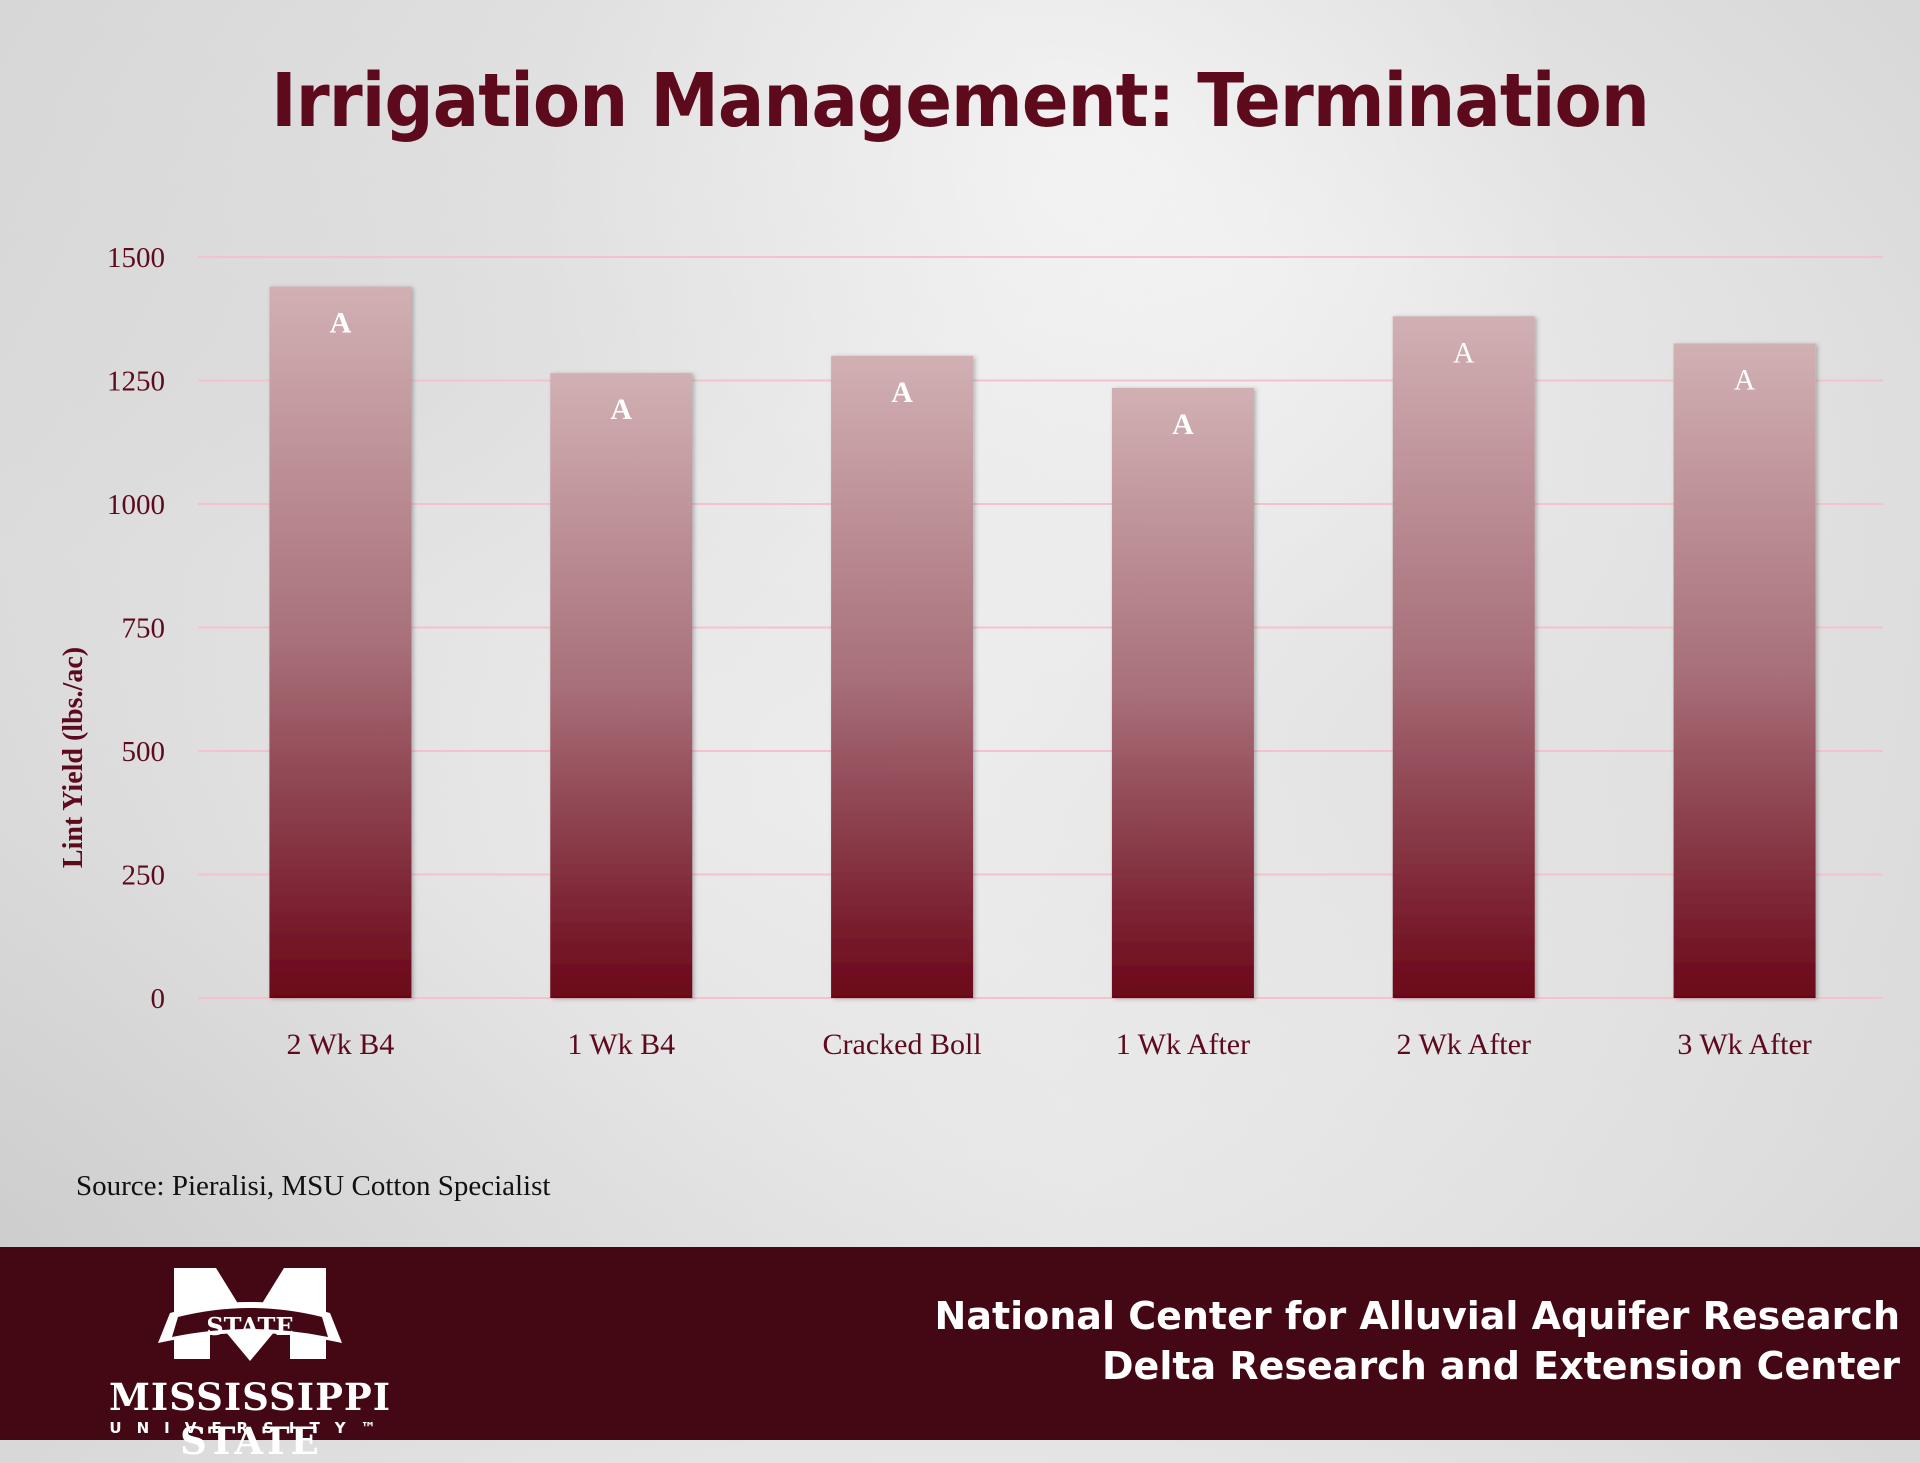  I want to click on slide-title: Irrigation Management: Termination, so click(960, 101).